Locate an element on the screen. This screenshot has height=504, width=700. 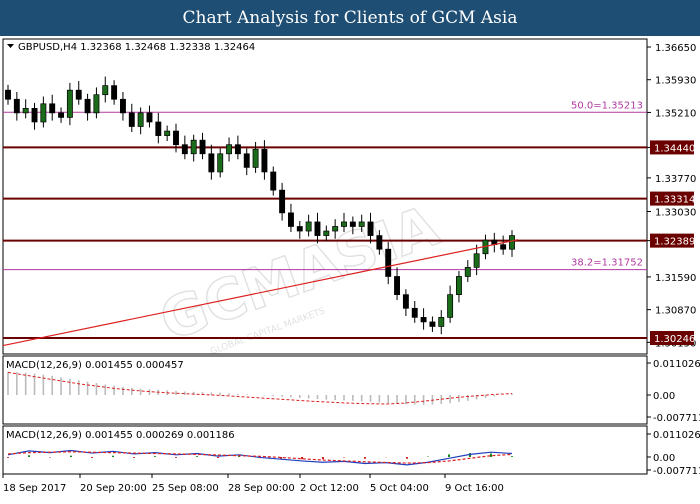
macd1-y-label: 0.011026 is located at coordinates (676, 364).